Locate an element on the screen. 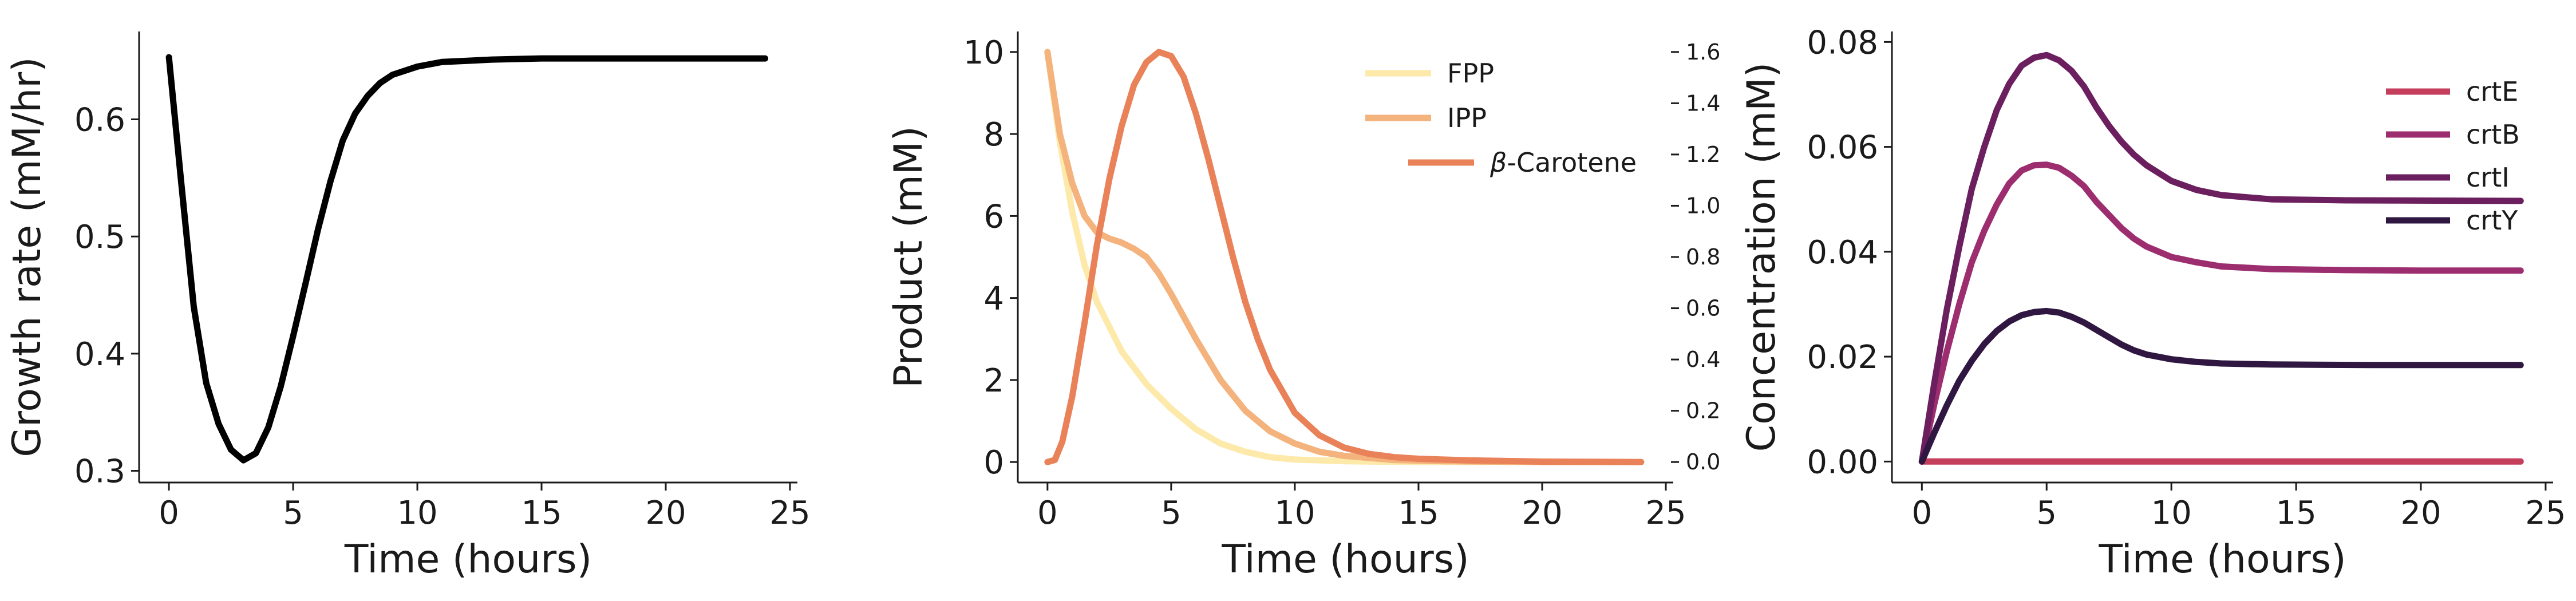  secondary-y-tick-label: 0.2 is located at coordinates (1703, 411).